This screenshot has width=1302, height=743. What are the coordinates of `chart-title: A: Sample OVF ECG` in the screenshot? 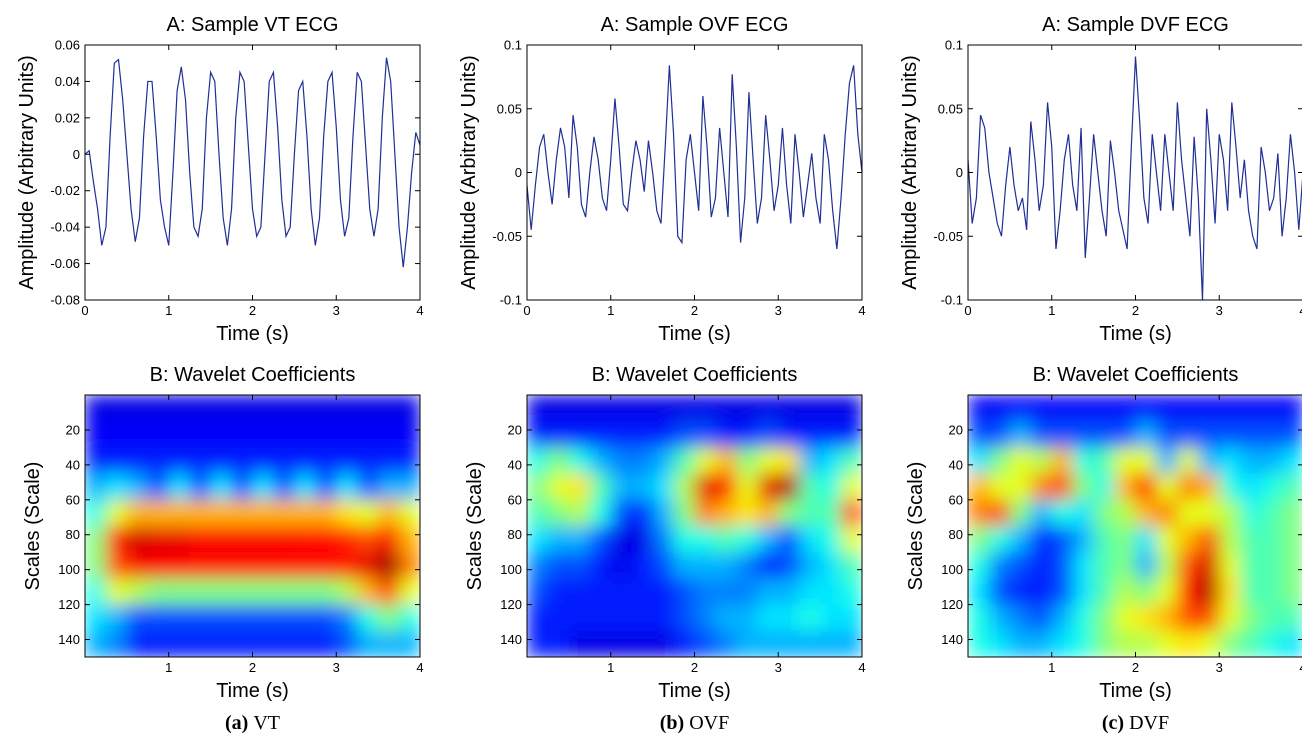 It's located at (695, 25).